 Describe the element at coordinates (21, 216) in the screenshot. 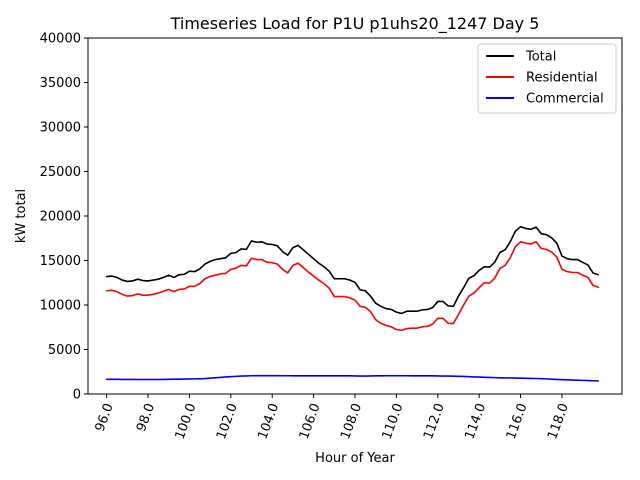

I see `y-axis-label: kW total` at that location.